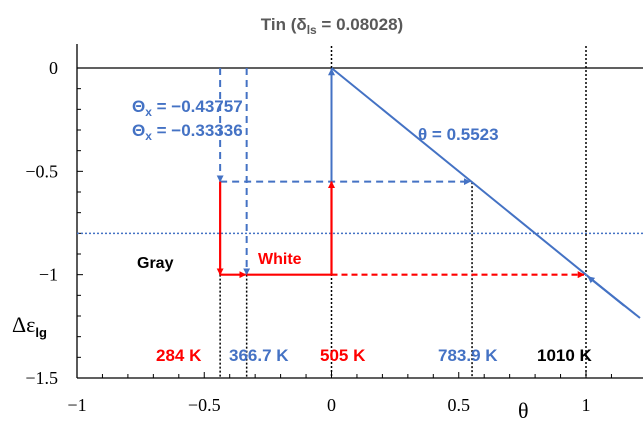 The height and width of the screenshot is (423, 643). Describe the element at coordinates (41, 171) in the screenshot. I see `y-tick-label: −0.5` at that location.